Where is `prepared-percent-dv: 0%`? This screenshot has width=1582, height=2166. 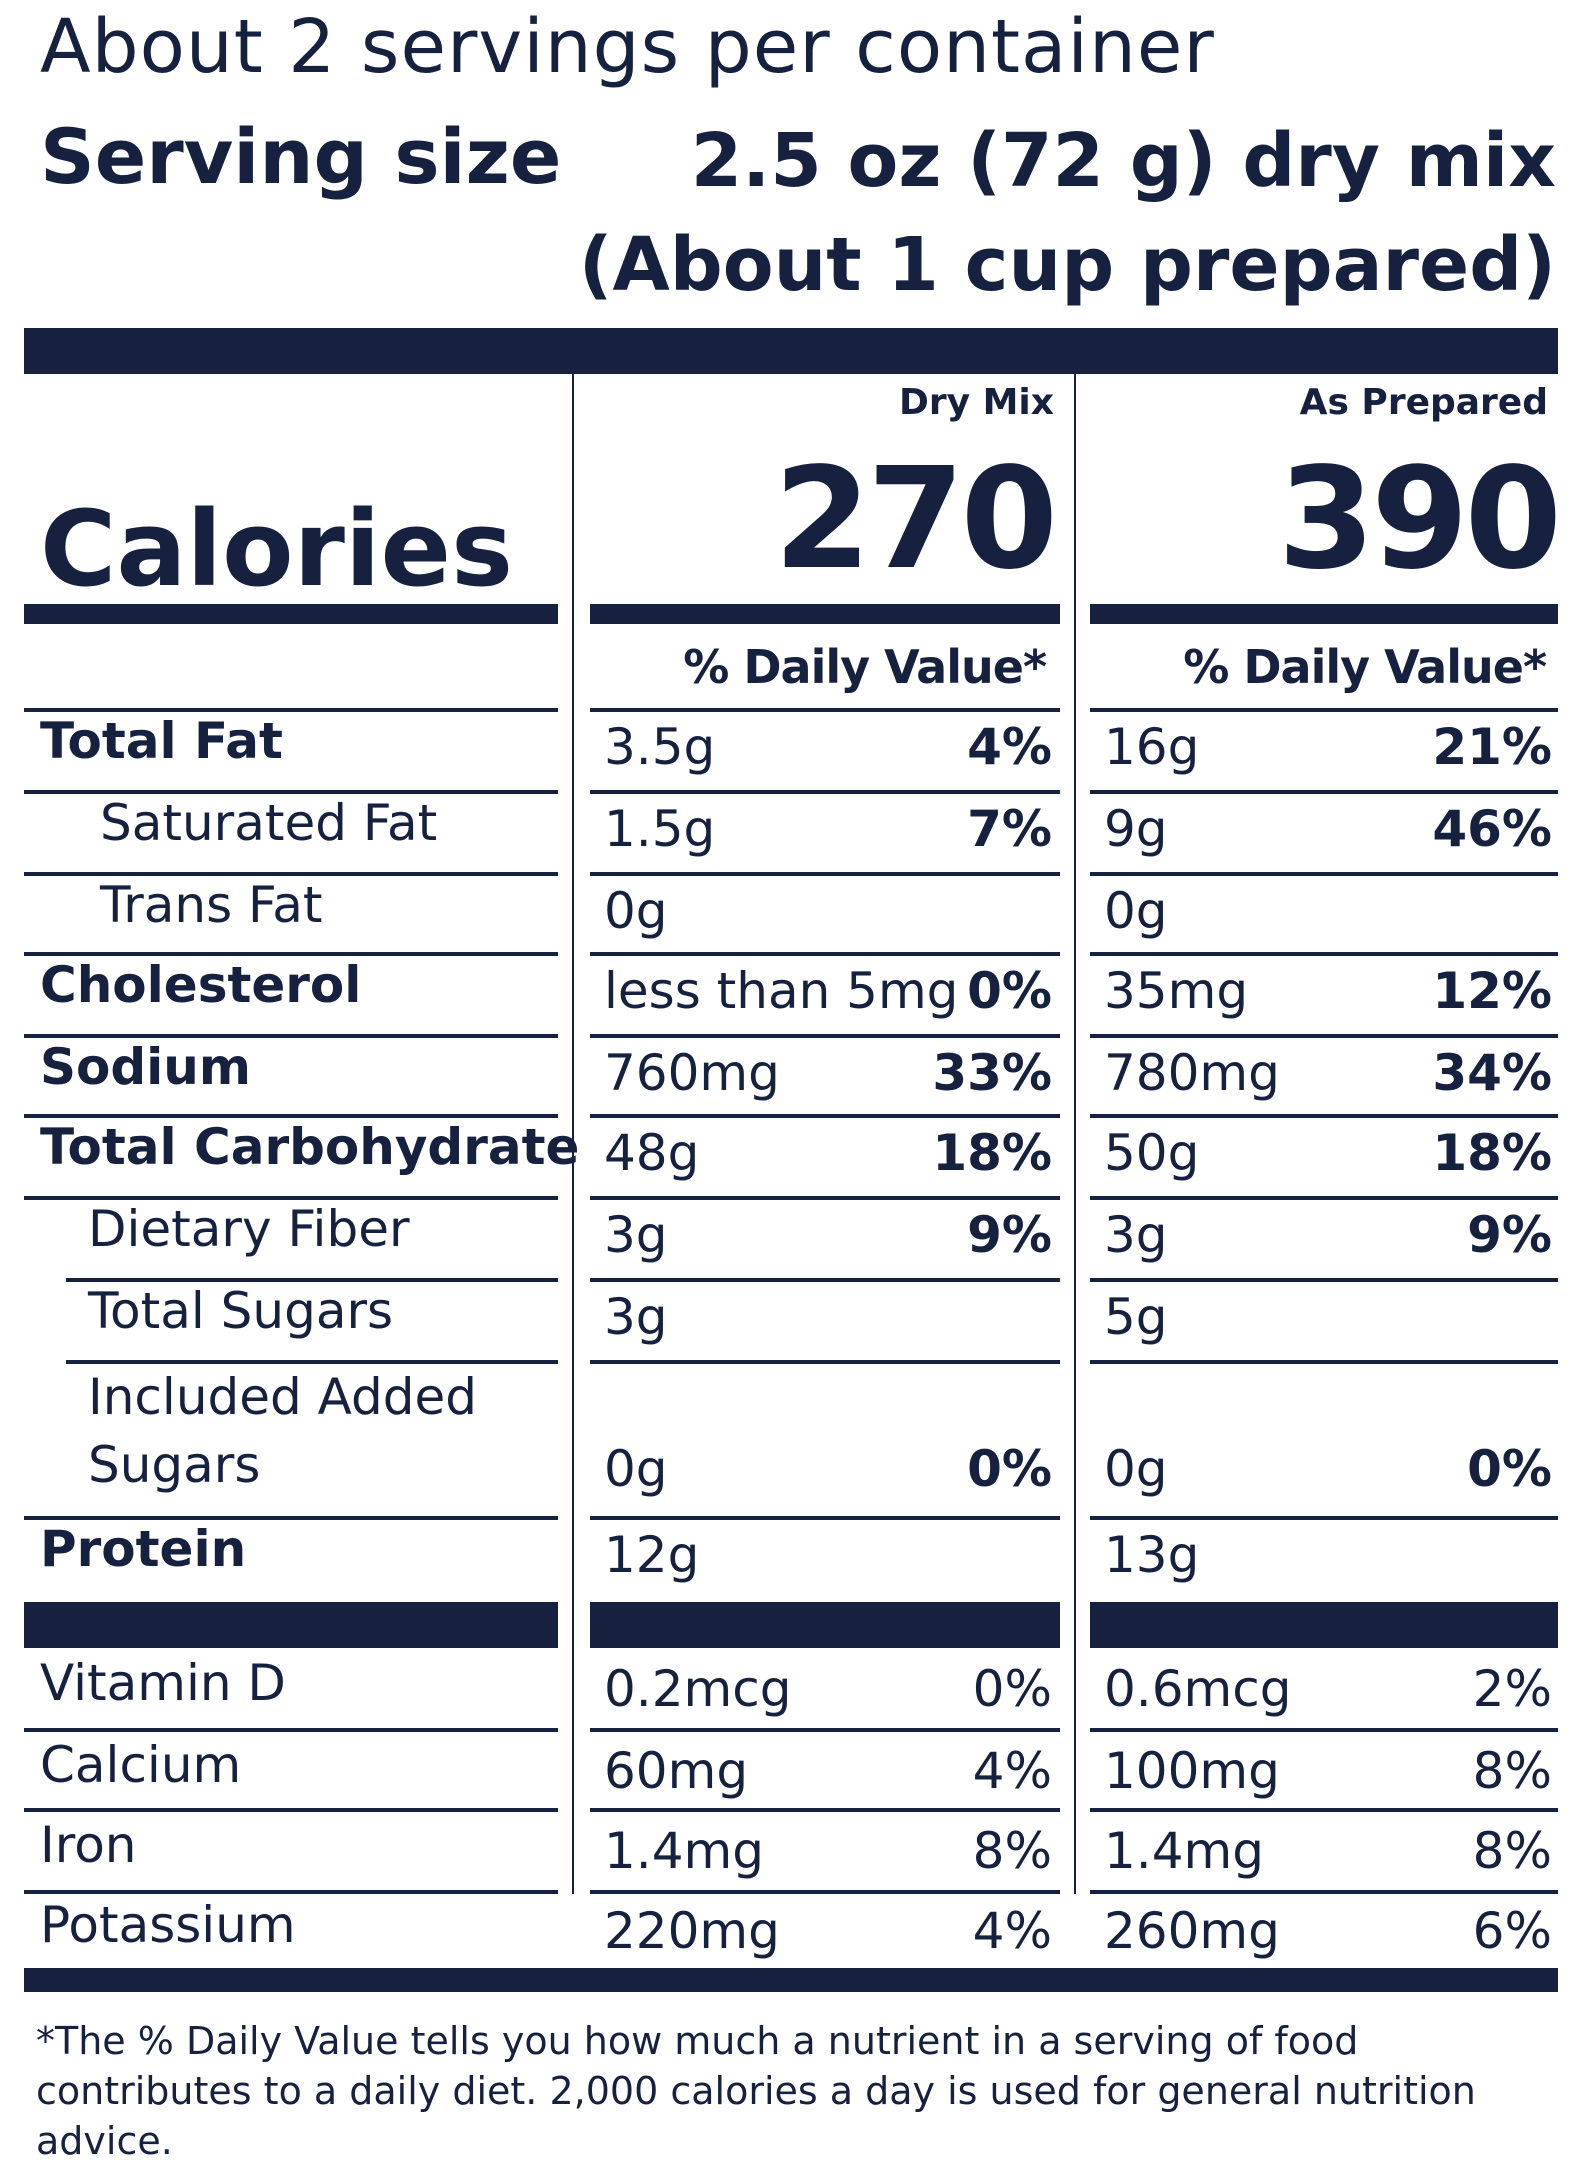 prepared-percent-dv: 0% is located at coordinates (1509, 1469).